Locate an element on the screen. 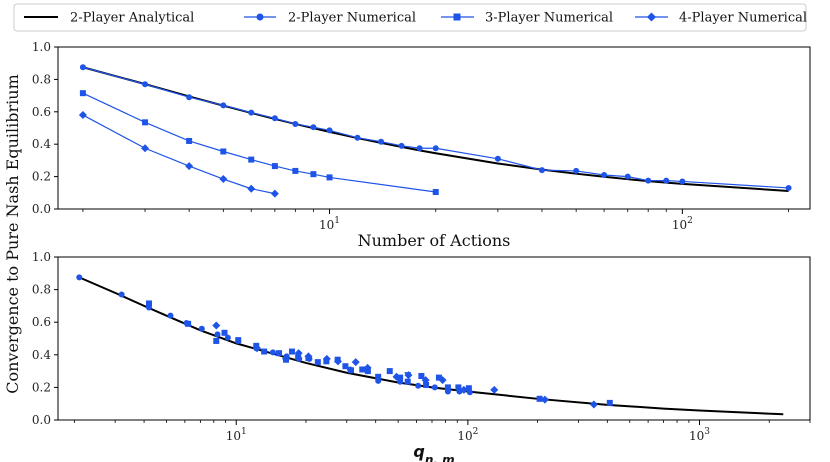 Image resolution: width=830 pixels, height=462 pixels. legend-item-4p-numerical: 4-Player Numerical is located at coordinates (721, 18).